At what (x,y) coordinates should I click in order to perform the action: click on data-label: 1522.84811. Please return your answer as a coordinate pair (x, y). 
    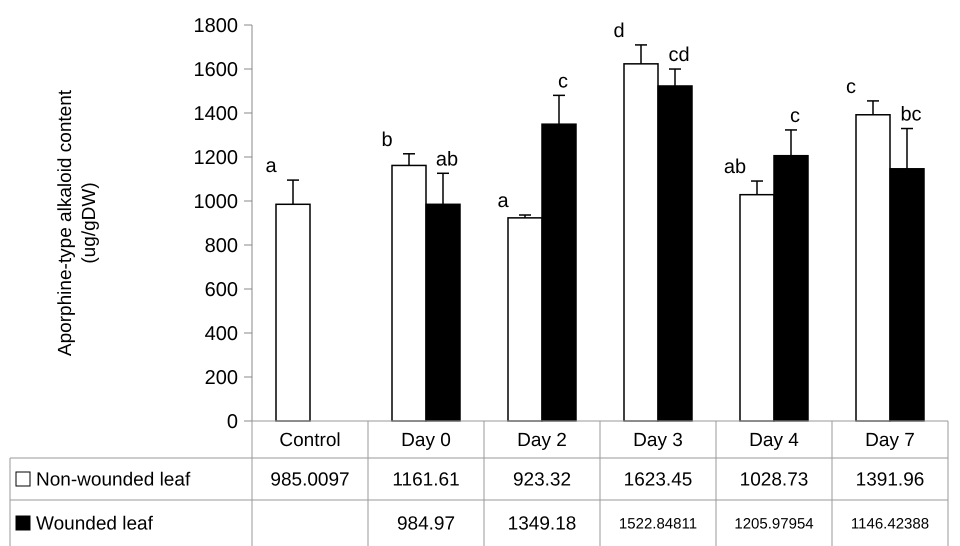
    Looking at the image, I should click on (658, 523).